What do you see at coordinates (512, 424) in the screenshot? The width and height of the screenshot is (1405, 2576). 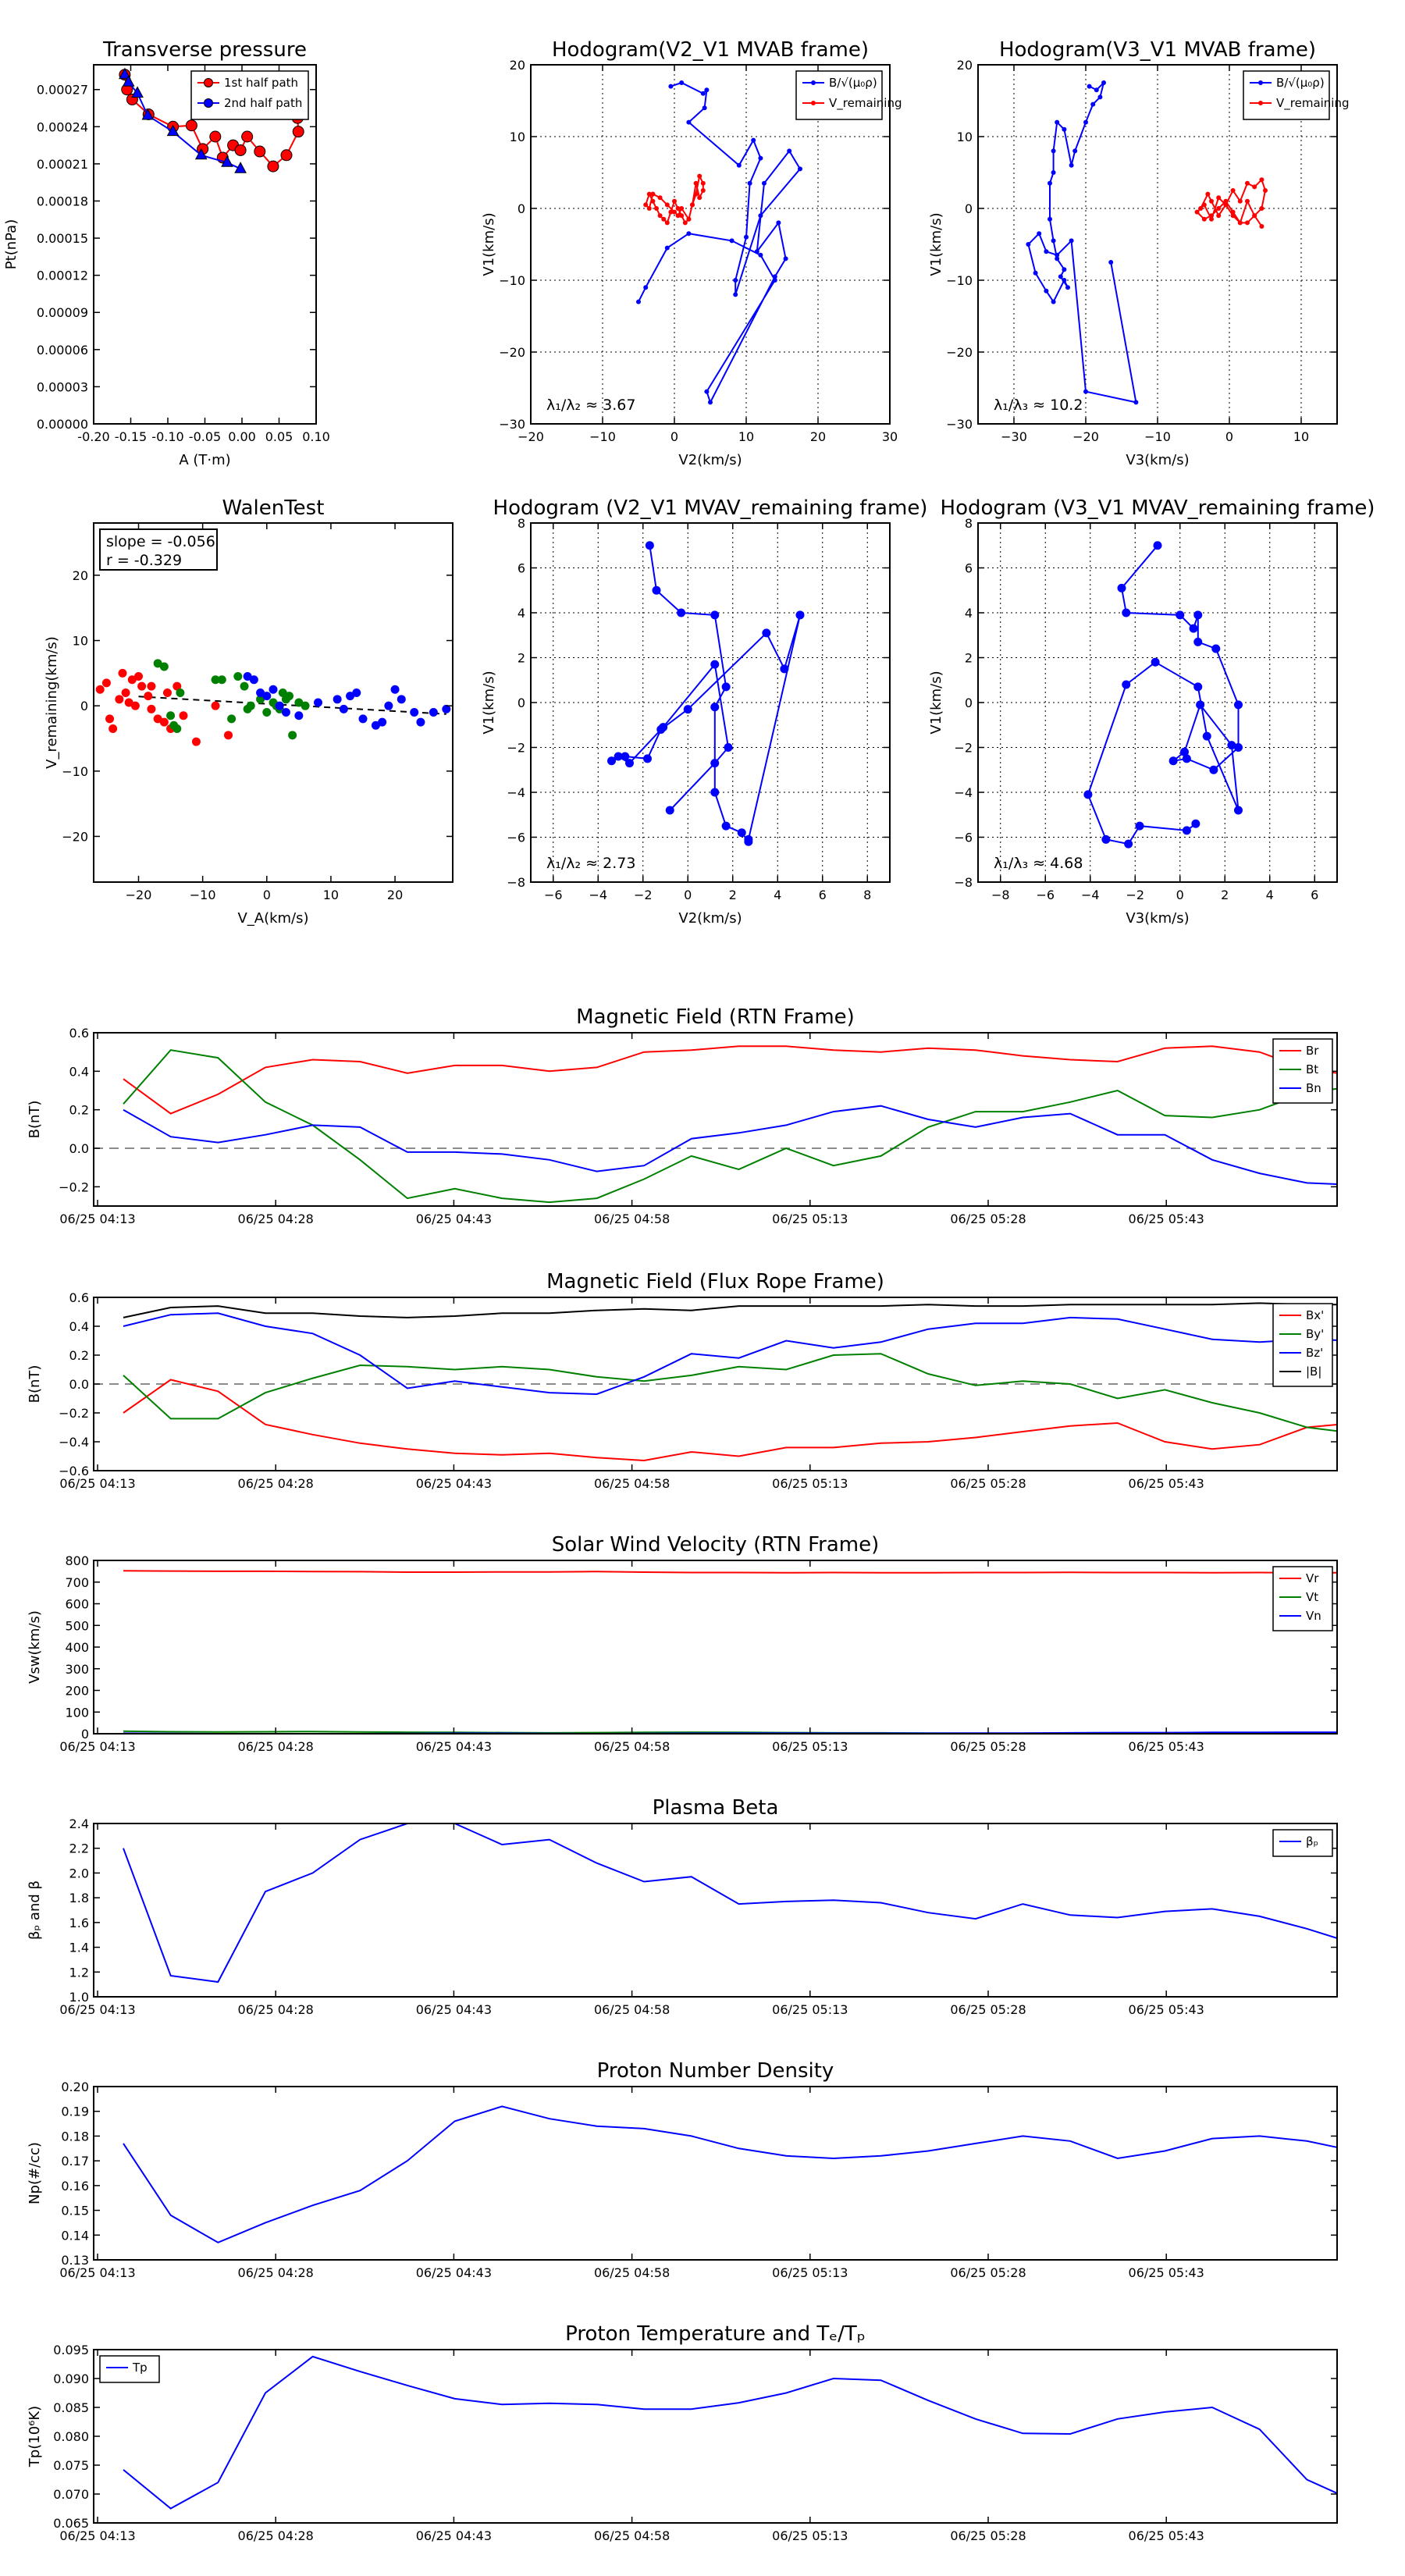 I see `y-tick-label: −30` at bounding box center [512, 424].